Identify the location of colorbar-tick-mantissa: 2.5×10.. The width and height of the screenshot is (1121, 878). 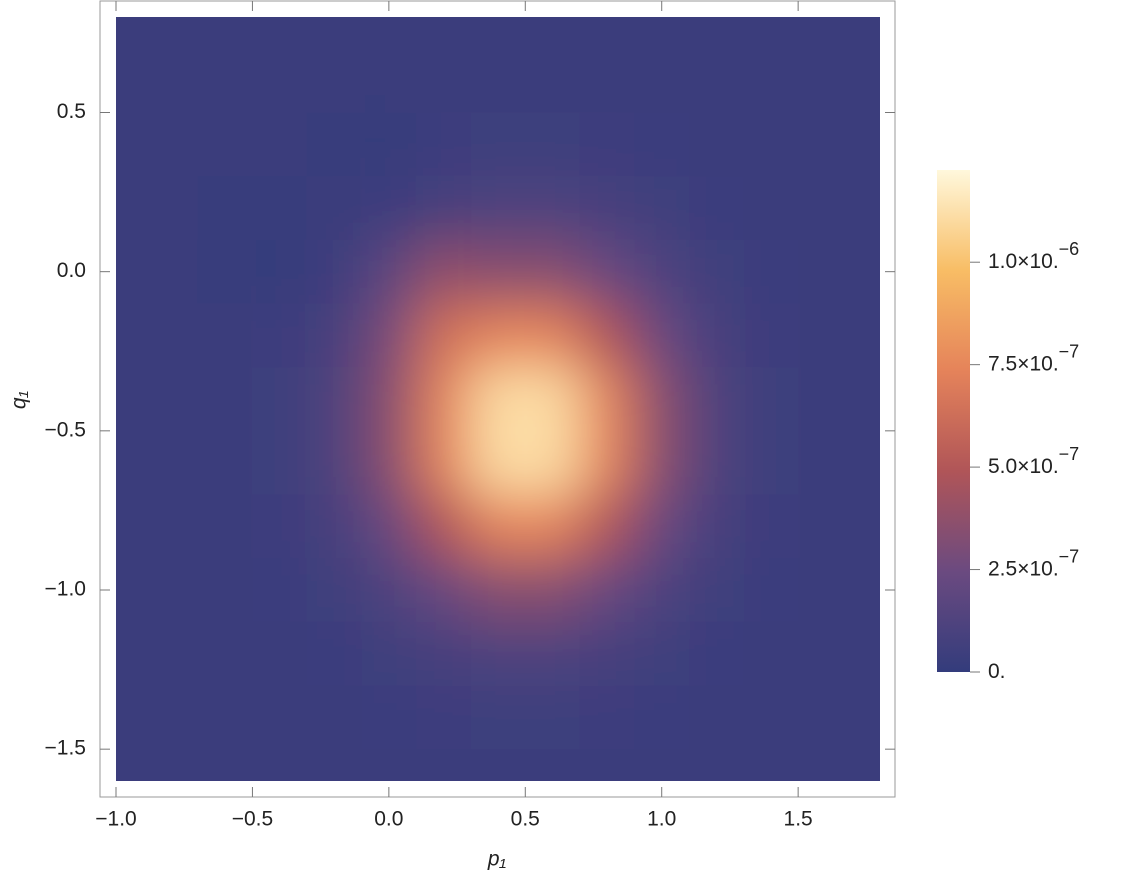
(1023, 568).